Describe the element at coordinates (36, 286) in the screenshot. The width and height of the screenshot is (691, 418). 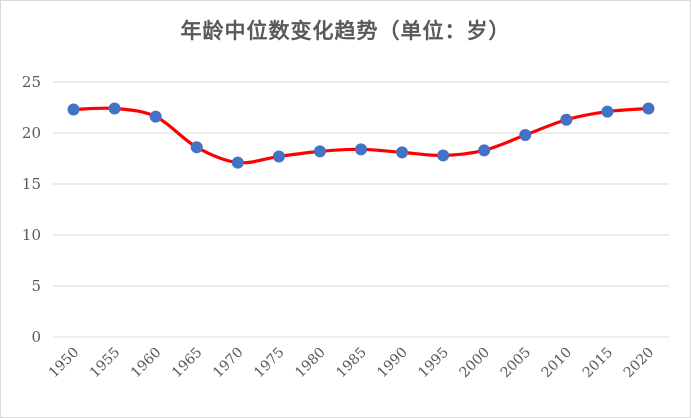
I see `y-tick-label: 5` at that location.